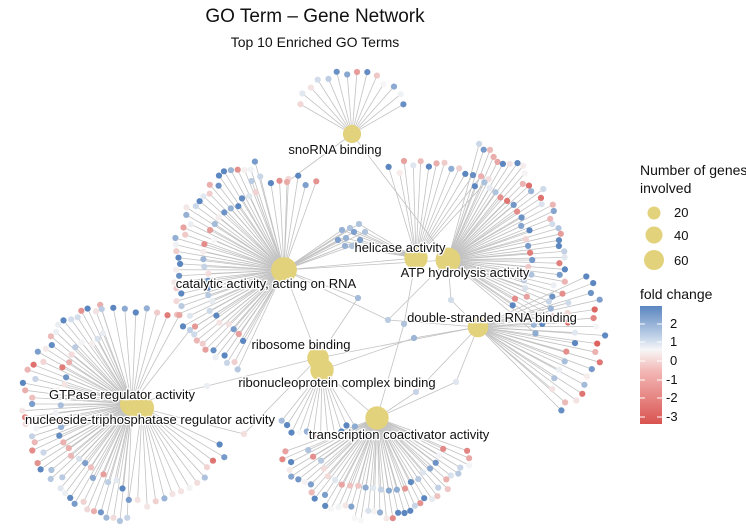 The image size is (746, 532). What do you see at coordinates (465, 272) in the screenshot?
I see `term-label-atp: ATP hydrolysis activity` at bounding box center [465, 272].